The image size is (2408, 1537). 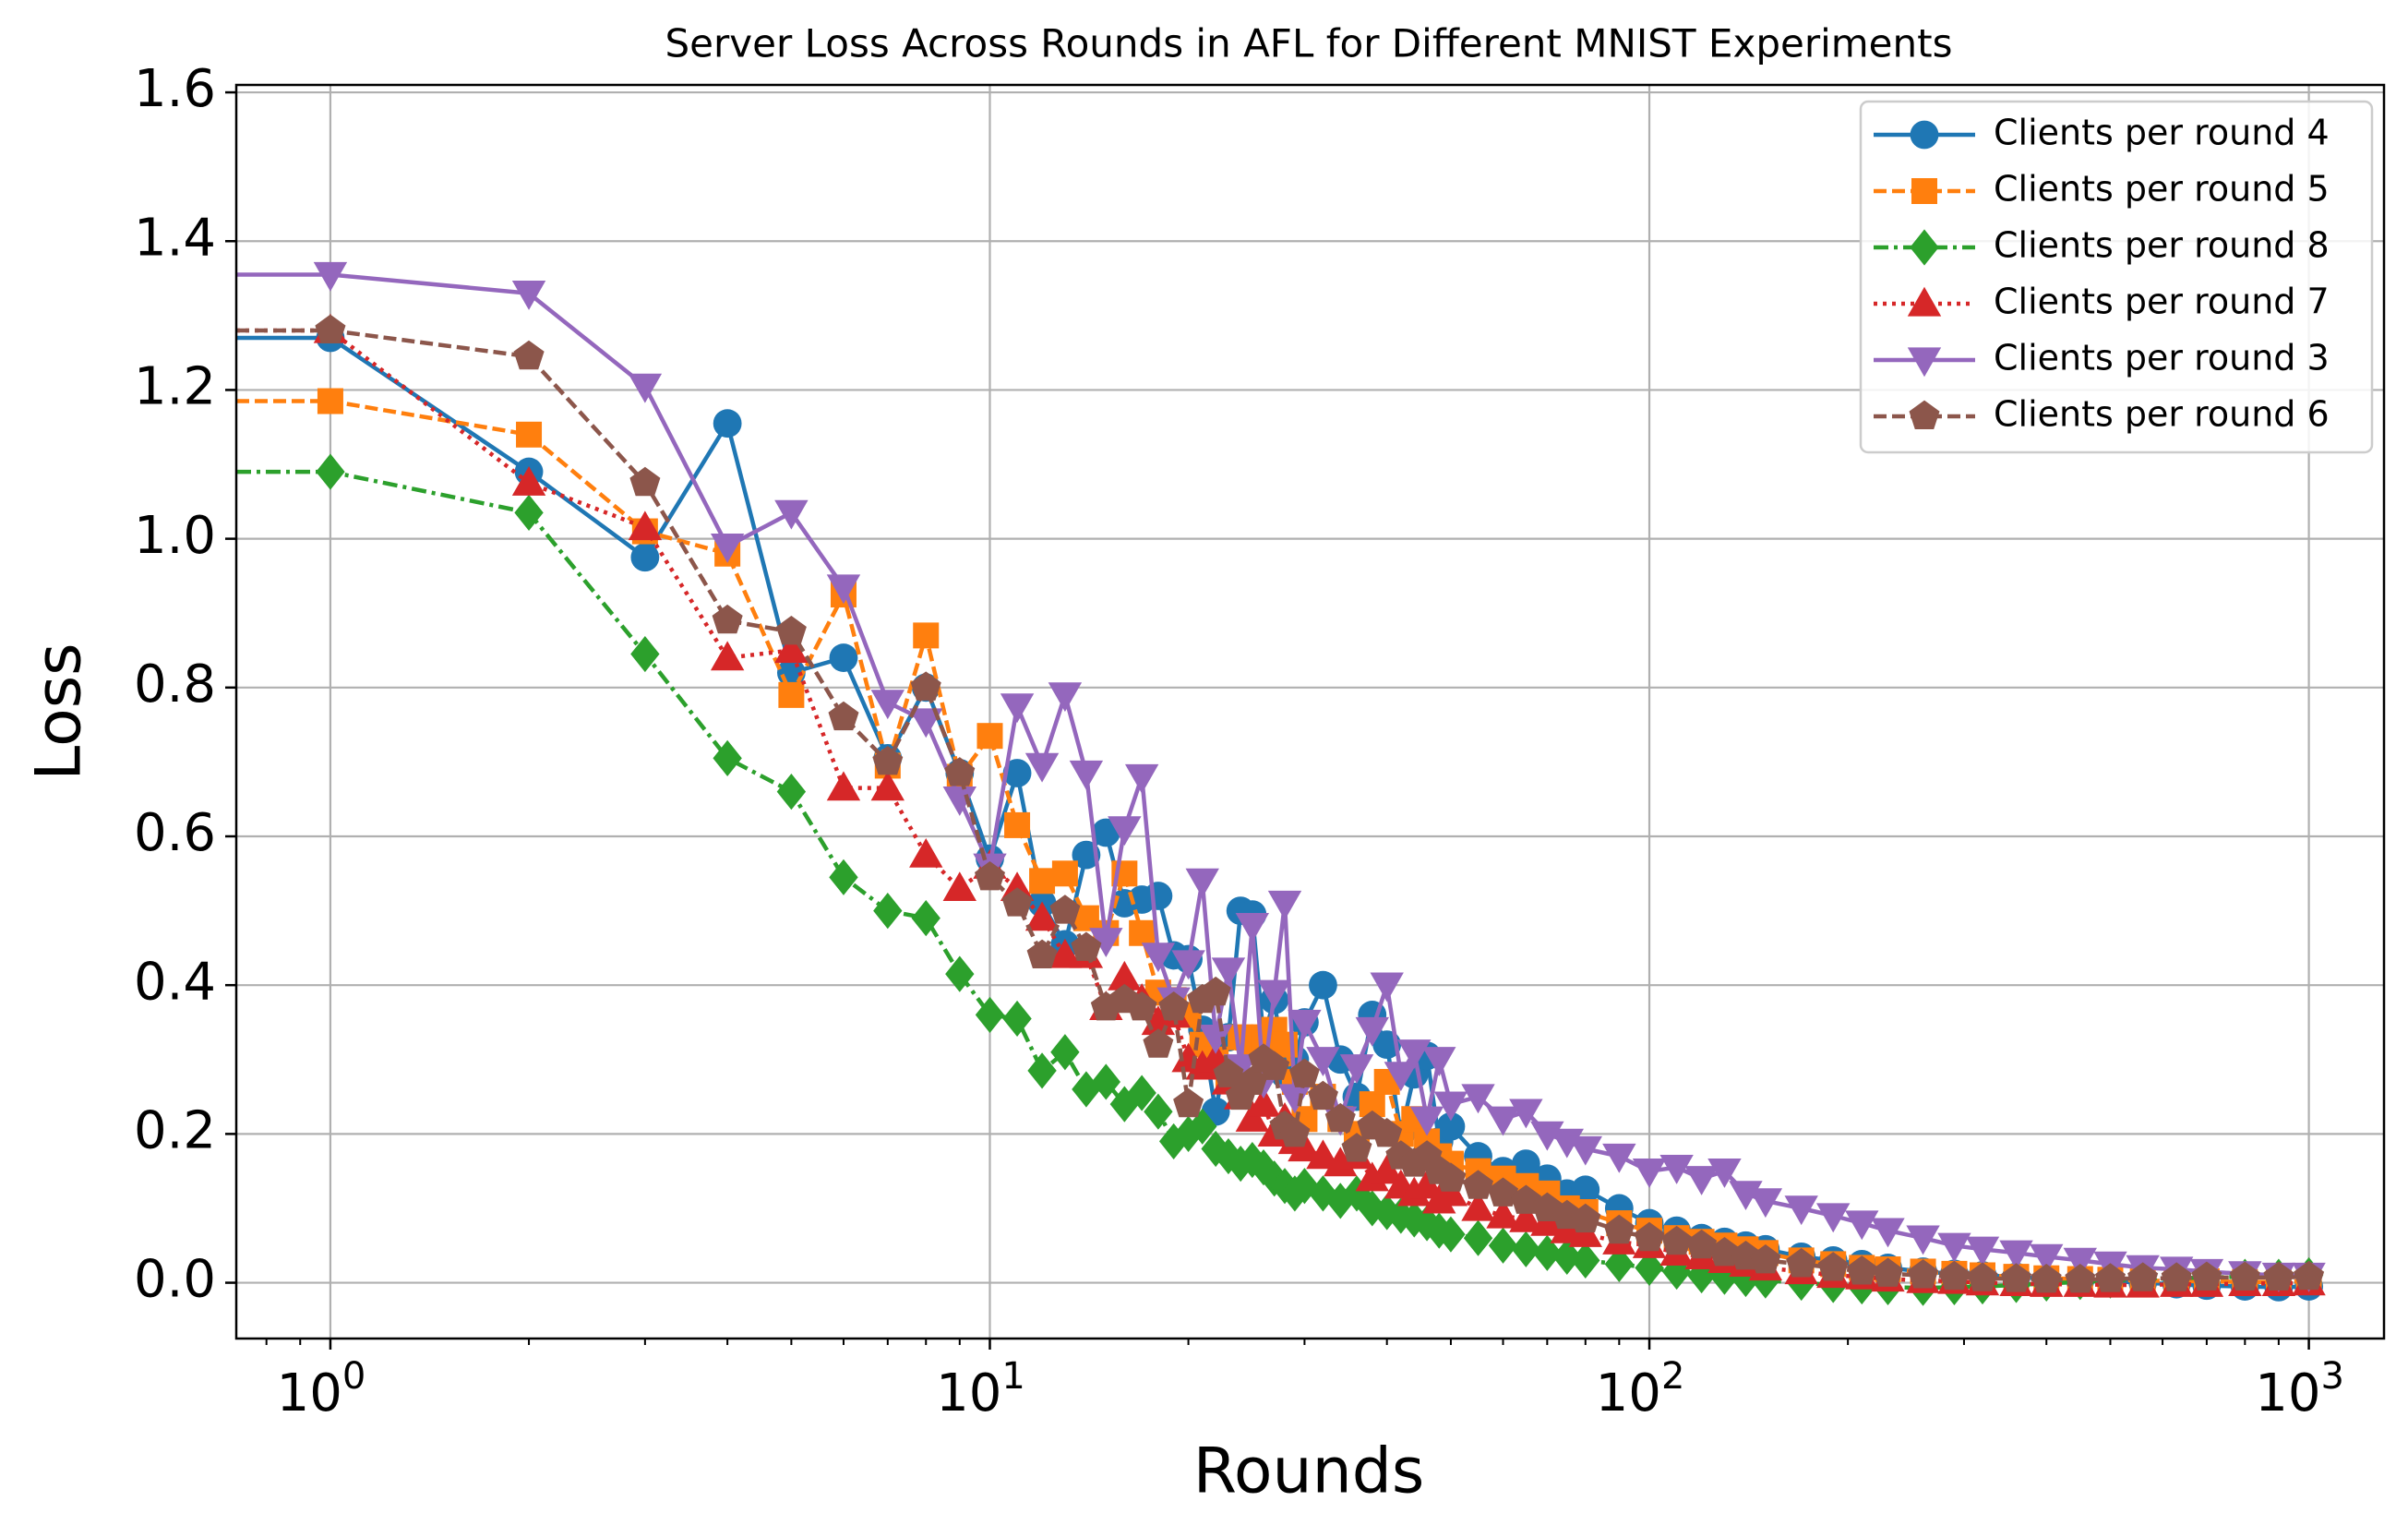 I want to click on x-tick-label: 101, so click(x=980, y=1389).